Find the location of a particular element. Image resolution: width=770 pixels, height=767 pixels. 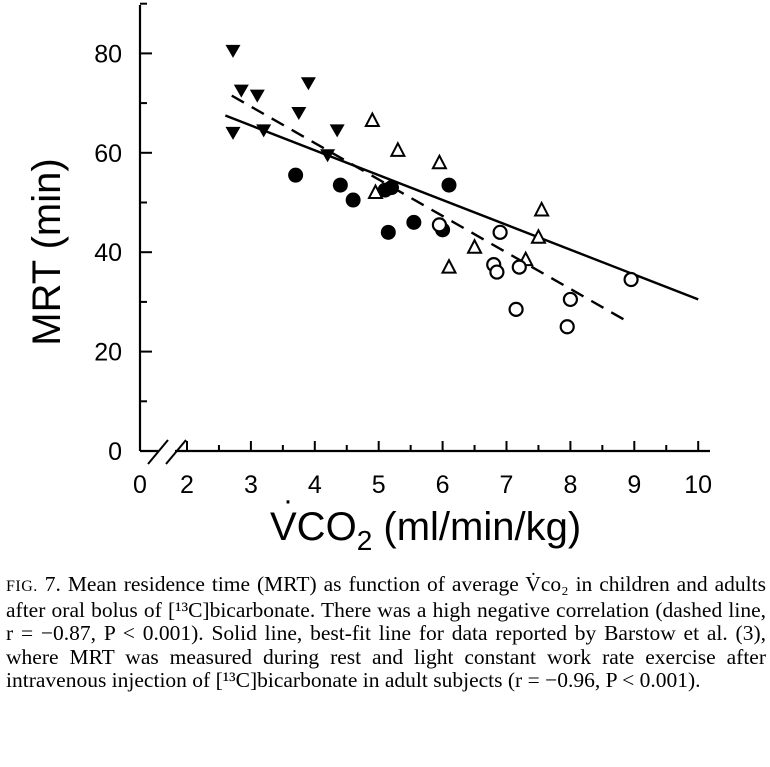

x-tick-label: 2 is located at coordinates (187, 485).